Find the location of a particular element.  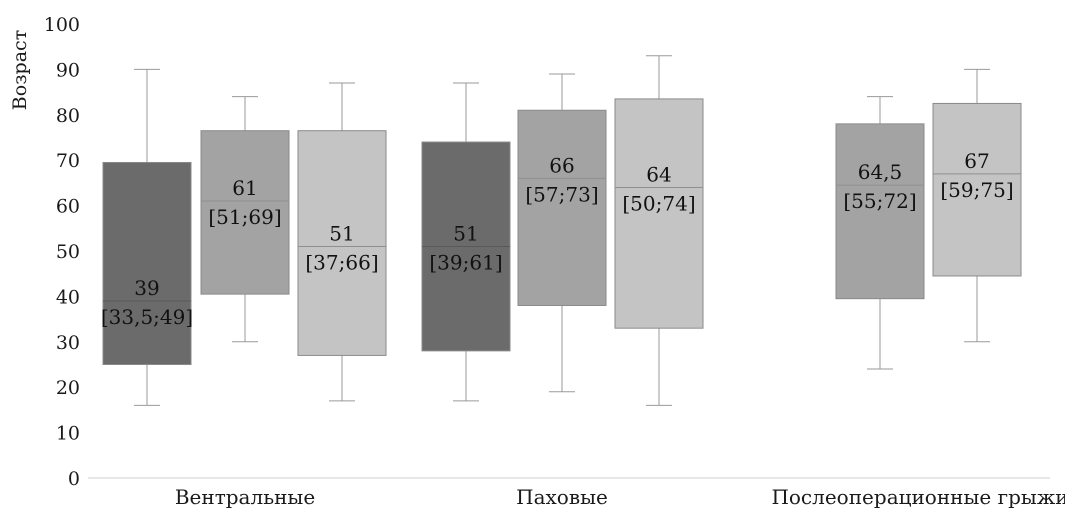

y-tick-label: 70 is located at coordinates (68, 161).